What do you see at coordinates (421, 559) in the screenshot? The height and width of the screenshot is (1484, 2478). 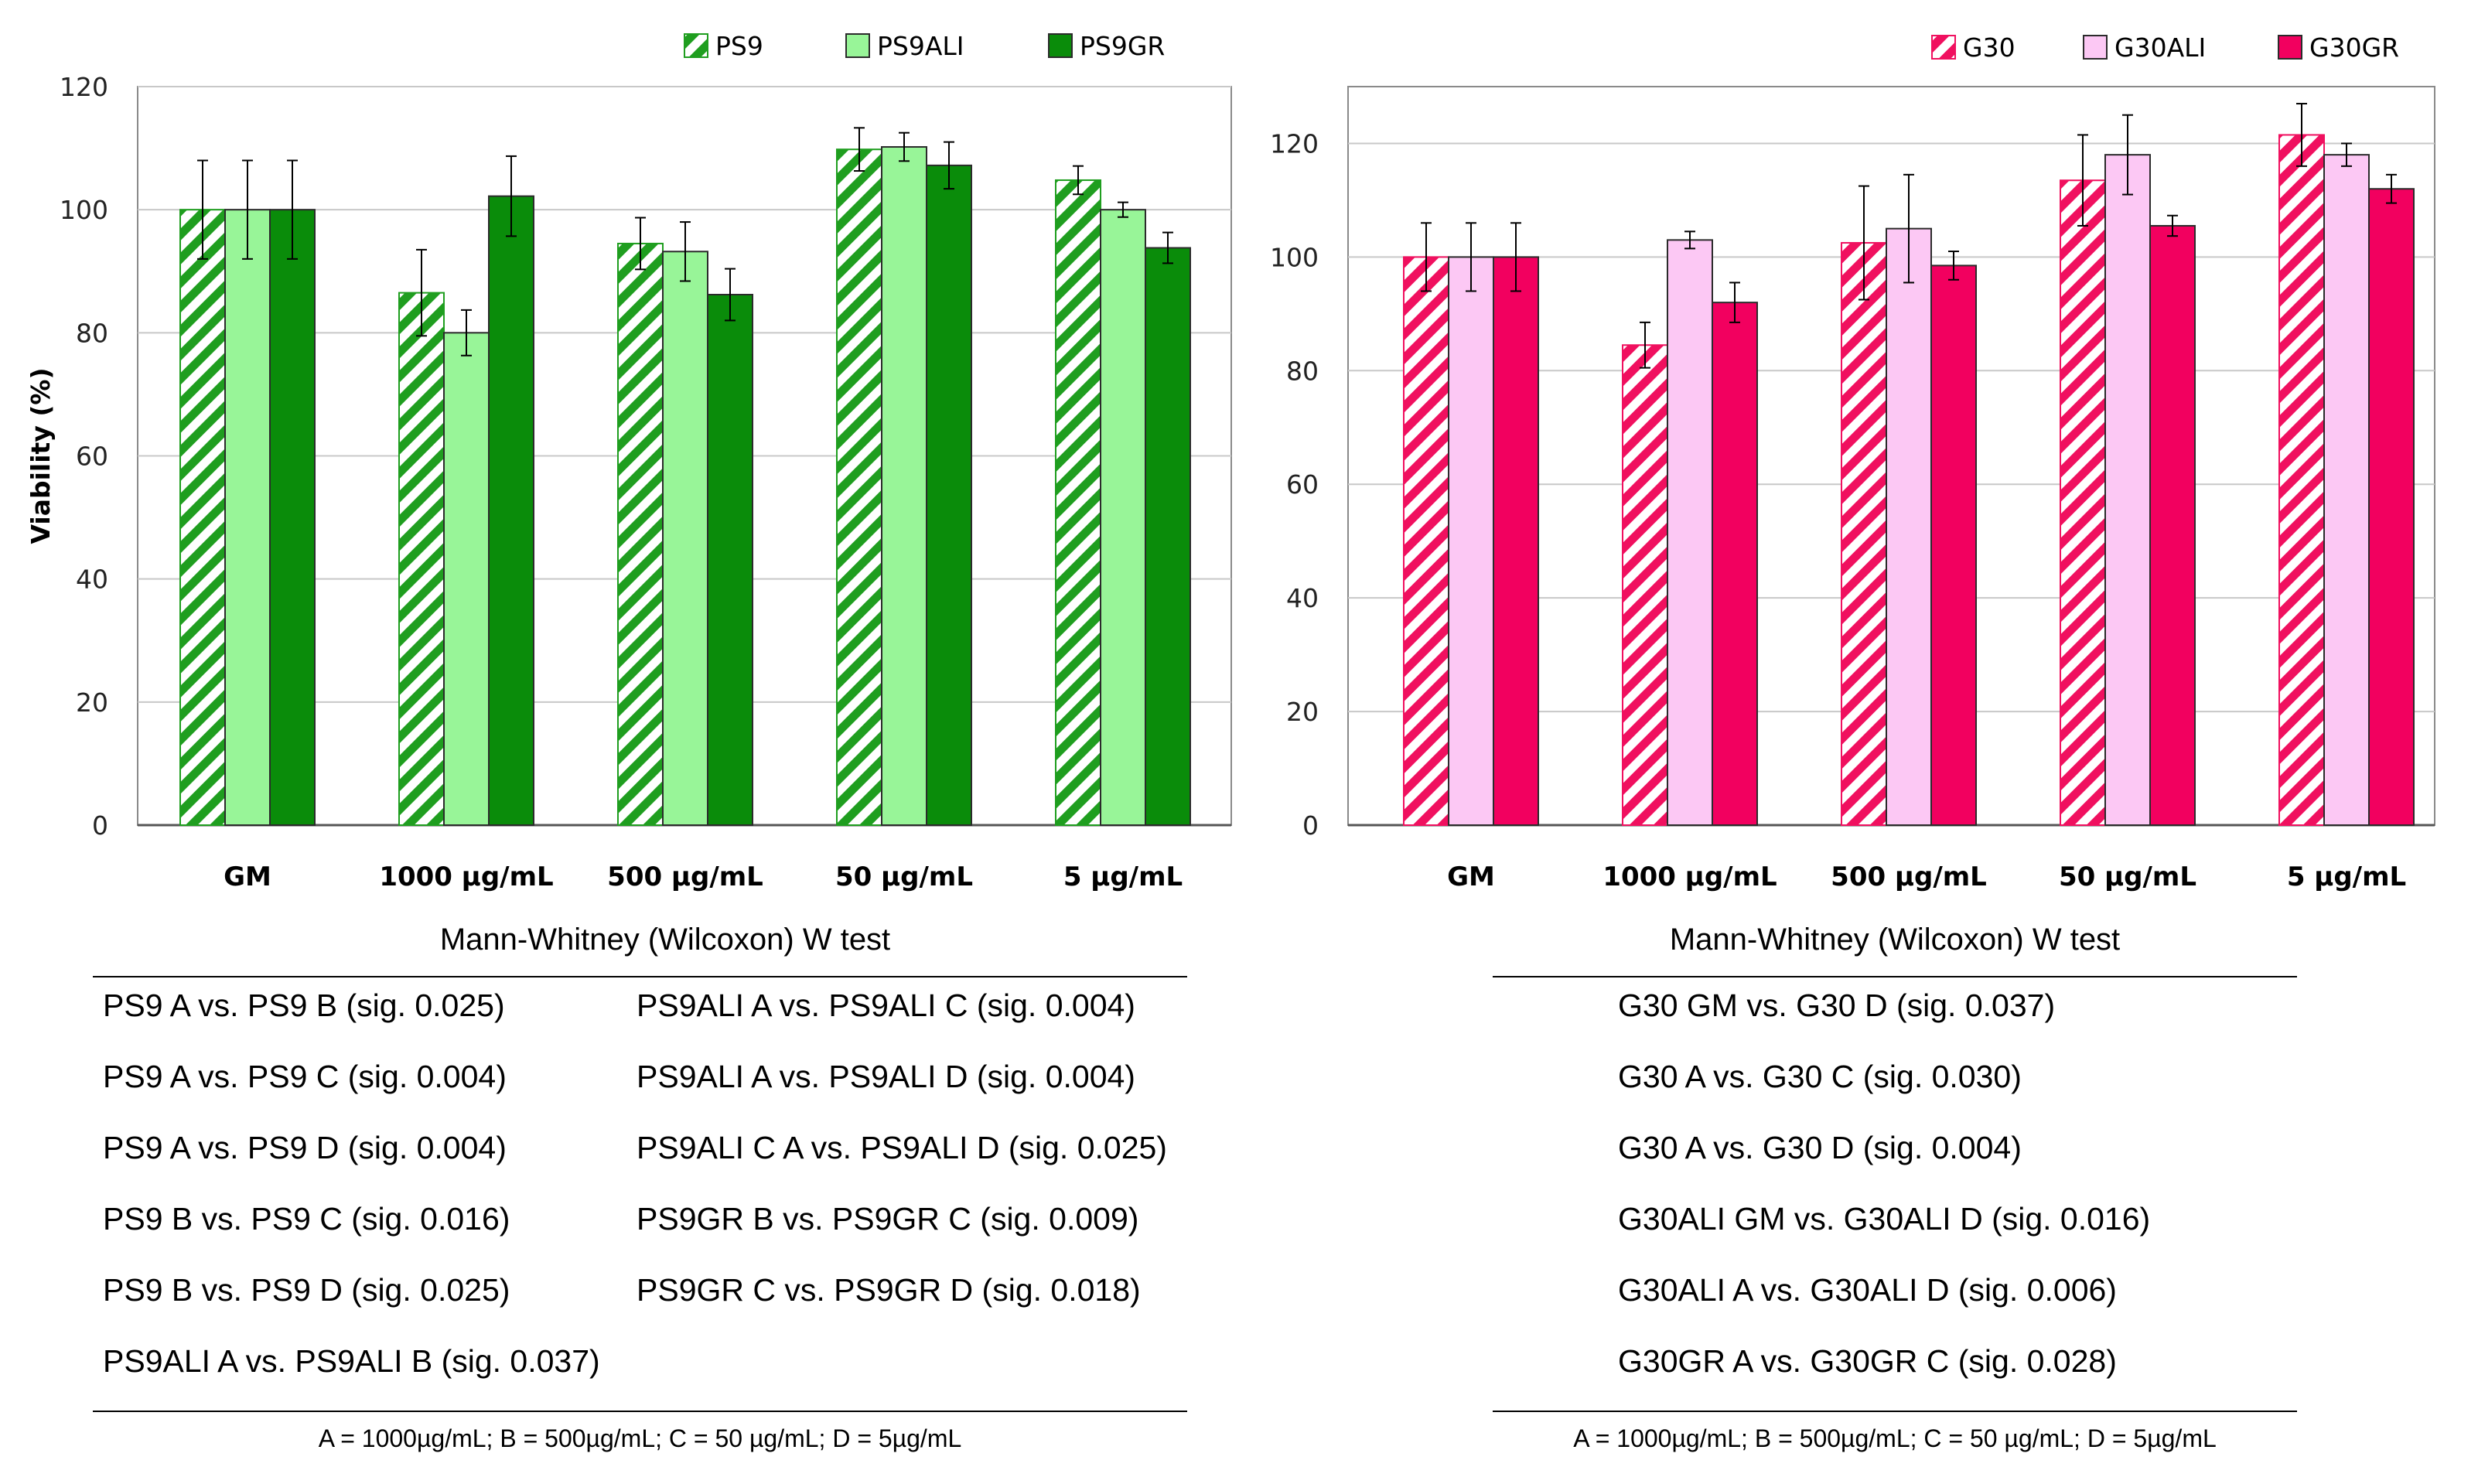 I see `bar-ps9-1000-g-ml` at bounding box center [421, 559].